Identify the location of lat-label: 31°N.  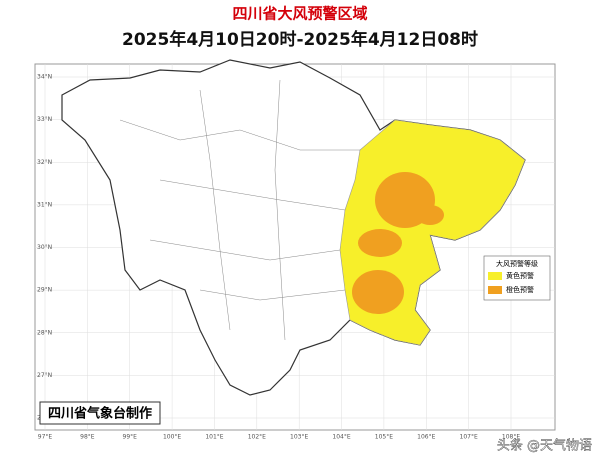
(44, 204).